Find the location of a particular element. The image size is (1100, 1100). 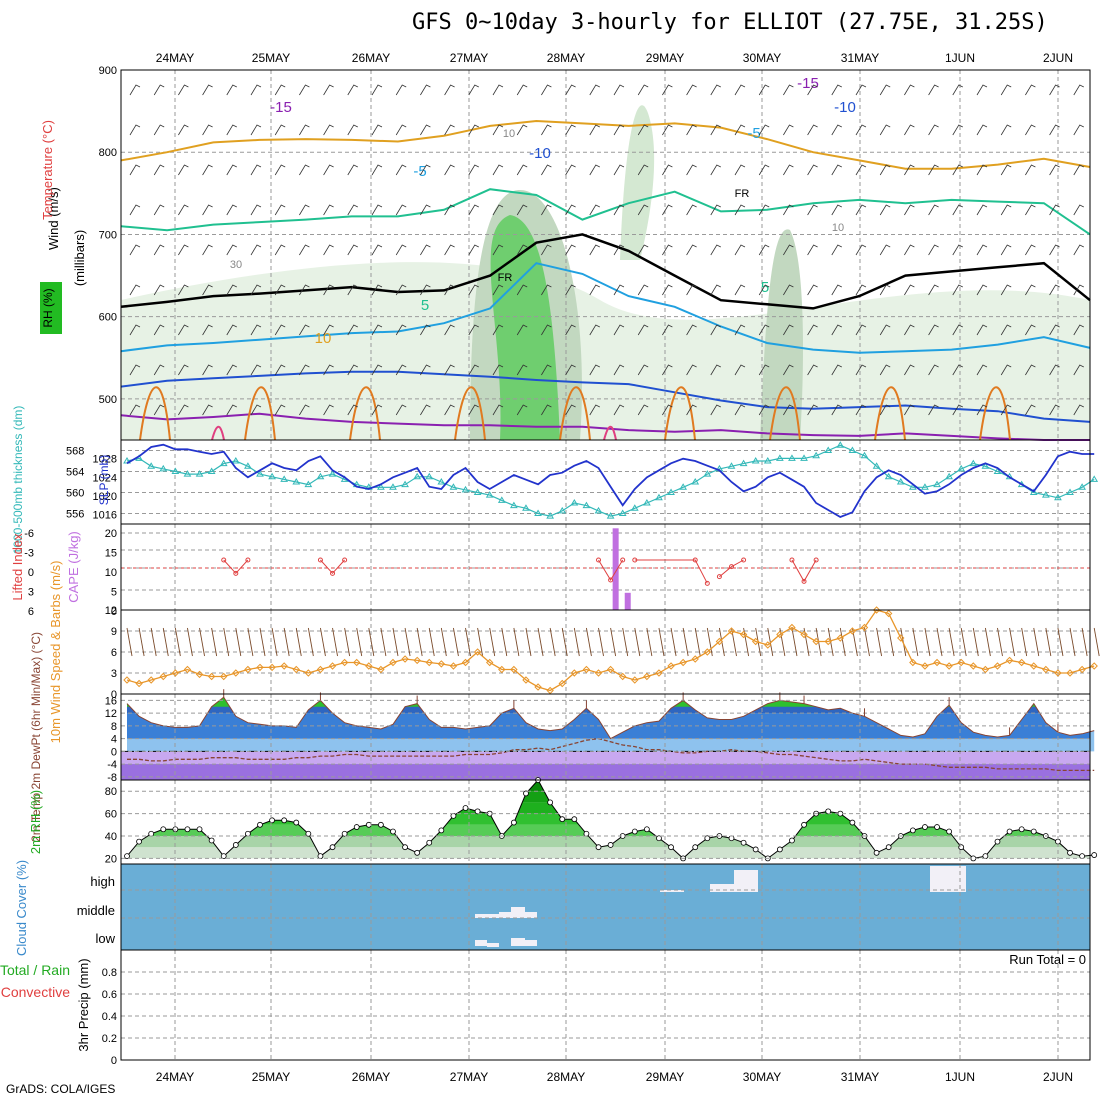

y-tick-label: 600 is located at coordinates (108, 318).